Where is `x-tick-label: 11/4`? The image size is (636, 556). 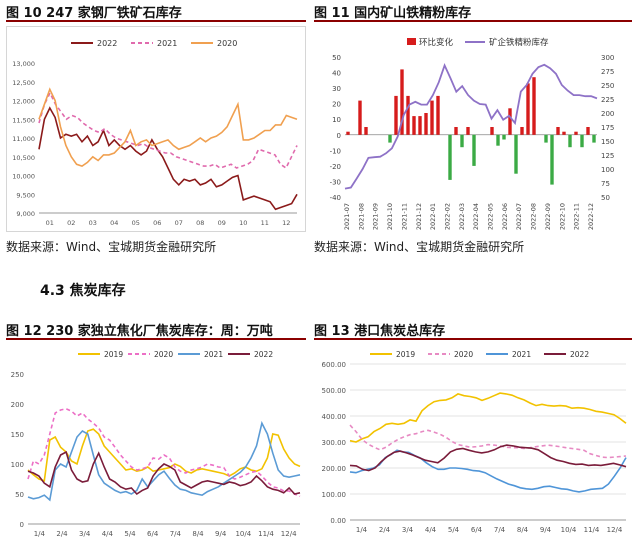
x-tick-label: 11/4 is located at coordinates (266, 534).